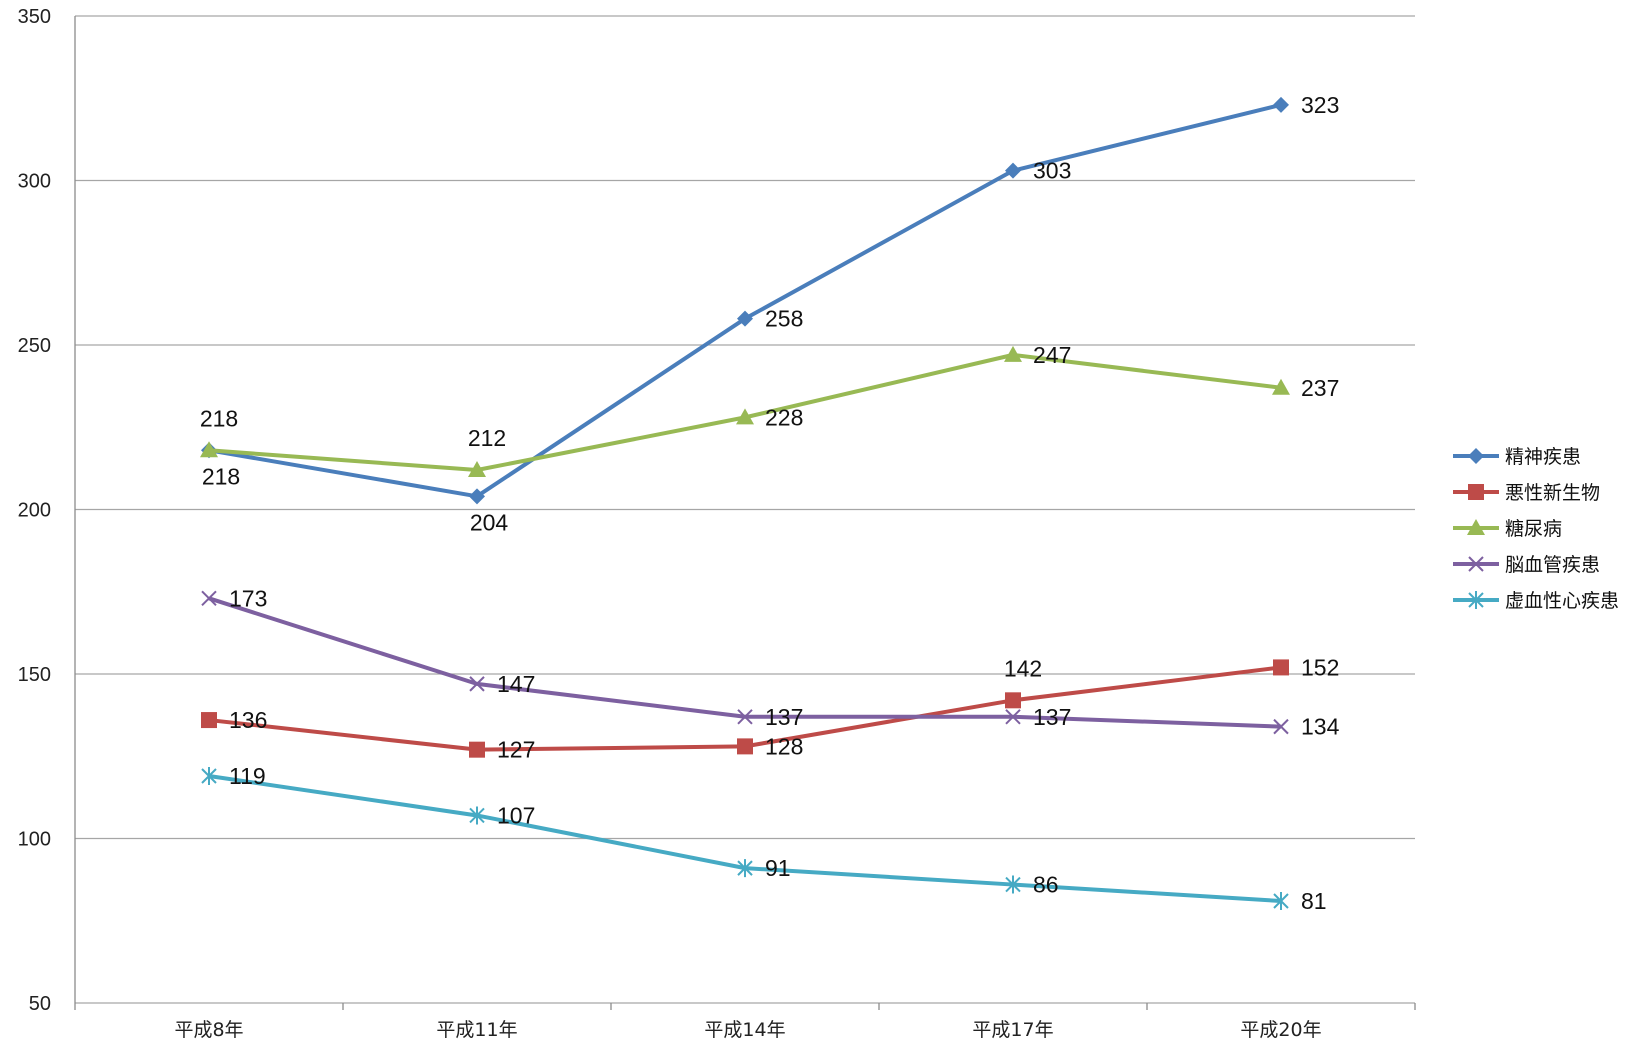  I want to click on data-label: 212, so click(487, 438).